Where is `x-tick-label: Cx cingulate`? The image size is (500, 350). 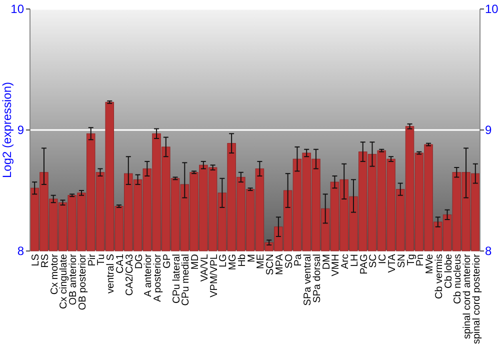 x-tick-label: Cx cingulate is located at coordinates (64, 282).